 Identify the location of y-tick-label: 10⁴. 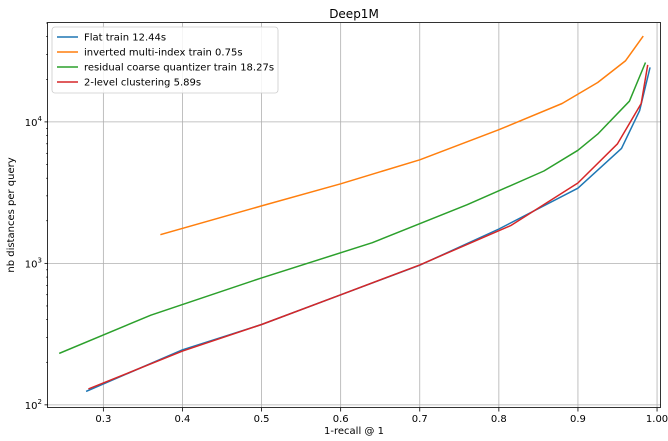
(34, 122).